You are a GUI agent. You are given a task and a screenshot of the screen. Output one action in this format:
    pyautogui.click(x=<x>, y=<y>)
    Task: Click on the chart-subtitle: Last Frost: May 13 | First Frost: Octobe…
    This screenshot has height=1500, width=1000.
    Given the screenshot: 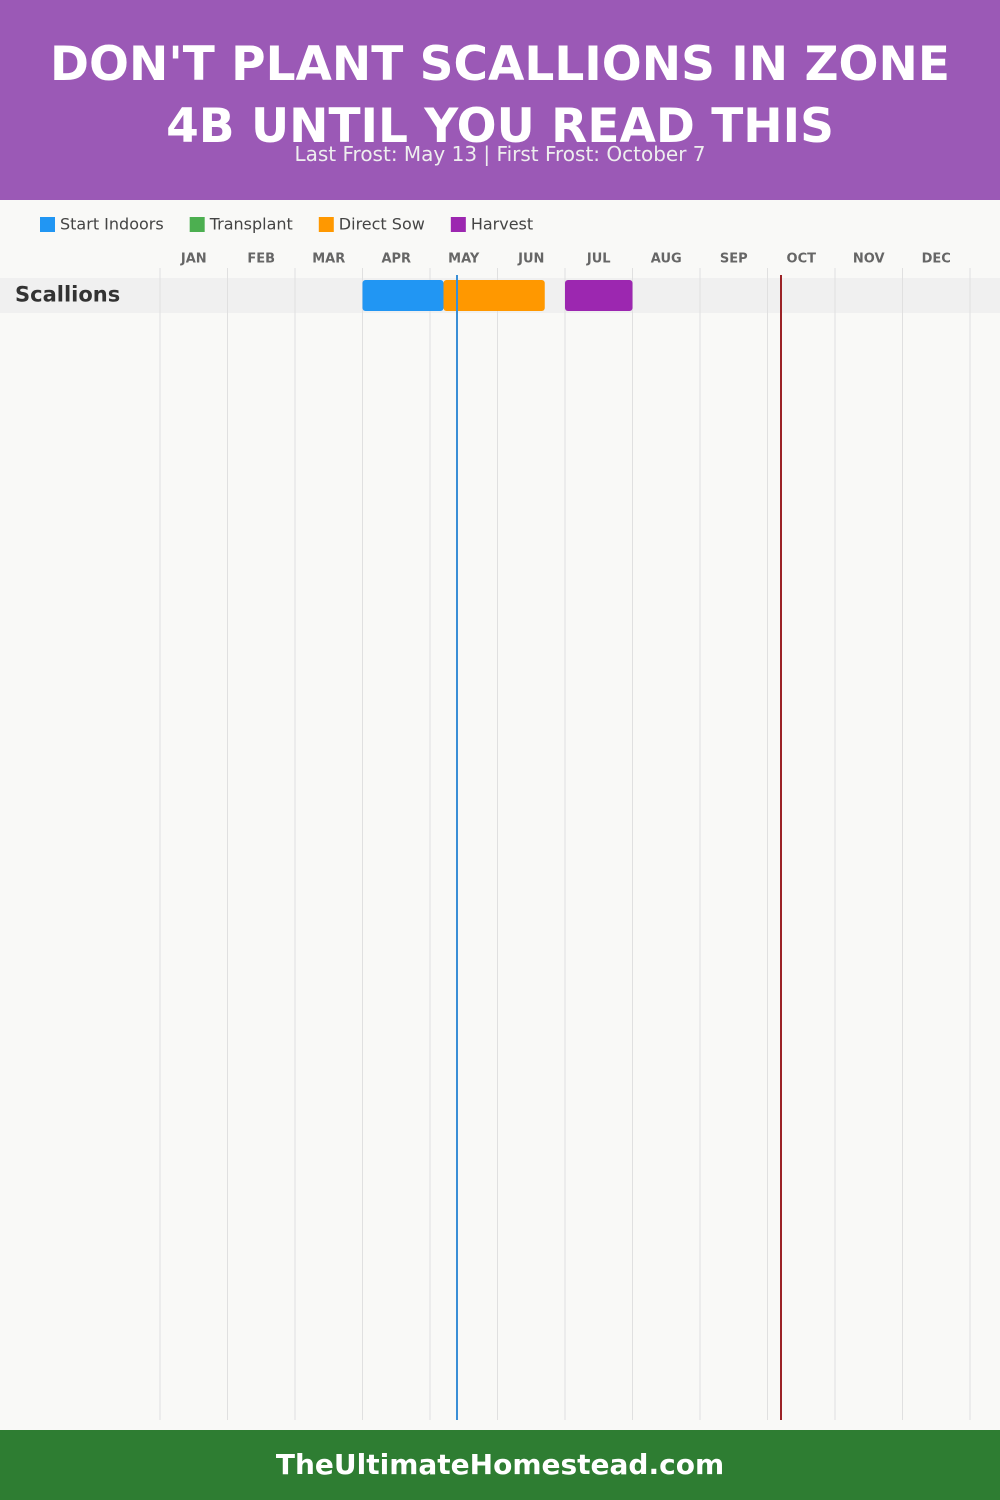 What is the action you would take?
    pyautogui.click(x=500, y=154)
    